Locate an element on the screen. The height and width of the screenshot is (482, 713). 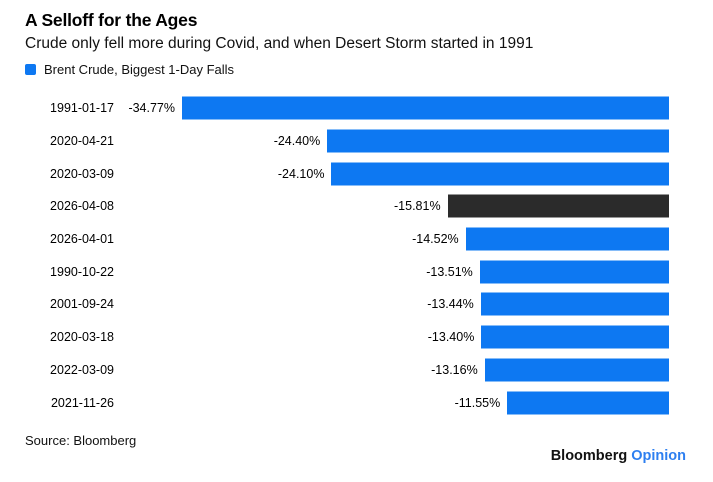
chart-row: 2022-03-09 -13.16% is located at coordinates (356, 370).